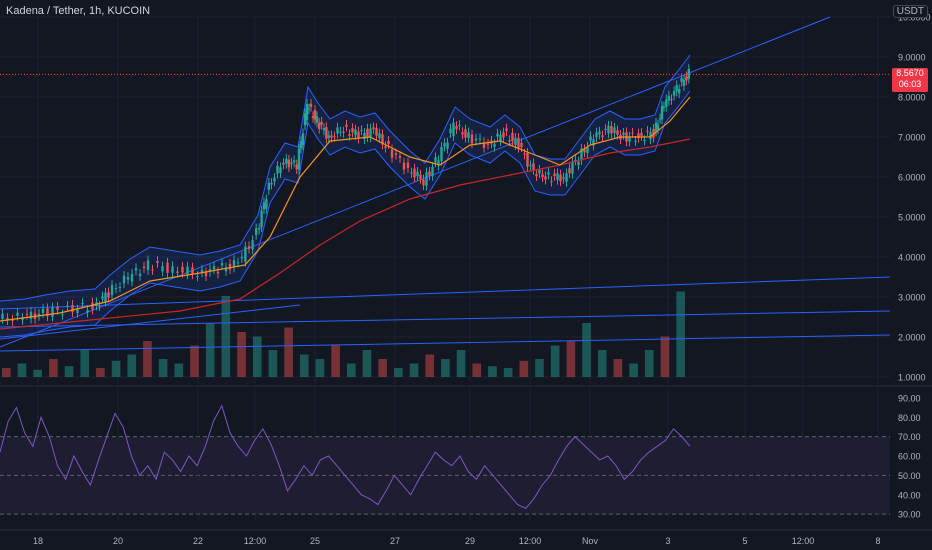  I want to click on rsi-line, so click(345, 456).